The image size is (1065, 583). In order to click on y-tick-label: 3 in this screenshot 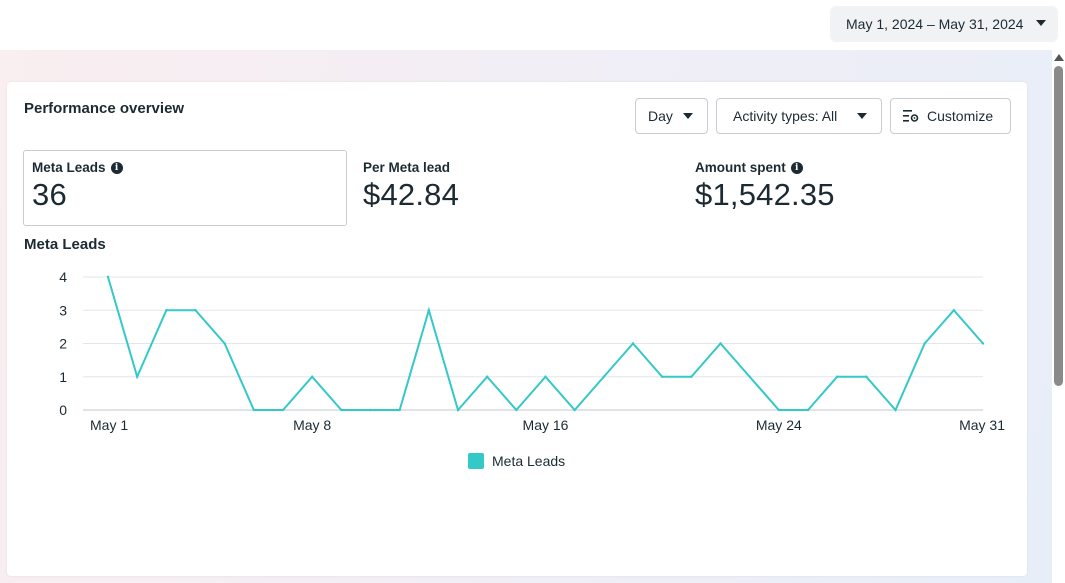, I will do `click(63, 310)`.